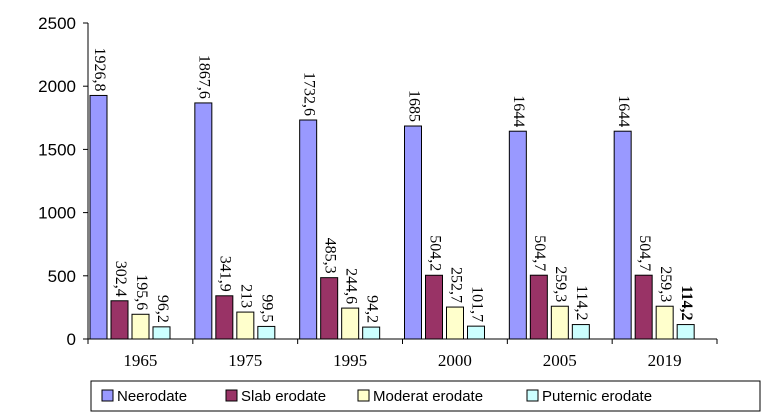 Image resolution: width=769 pixels, height=412 pixels. Describe the element at coordinates (413, 106) in the screenshot. I see `data-label: 1685` at that location.